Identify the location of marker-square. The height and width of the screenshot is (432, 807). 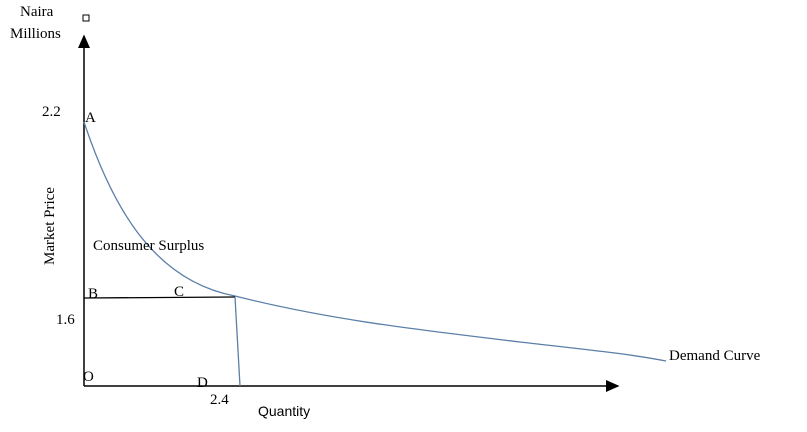
(86, 18).